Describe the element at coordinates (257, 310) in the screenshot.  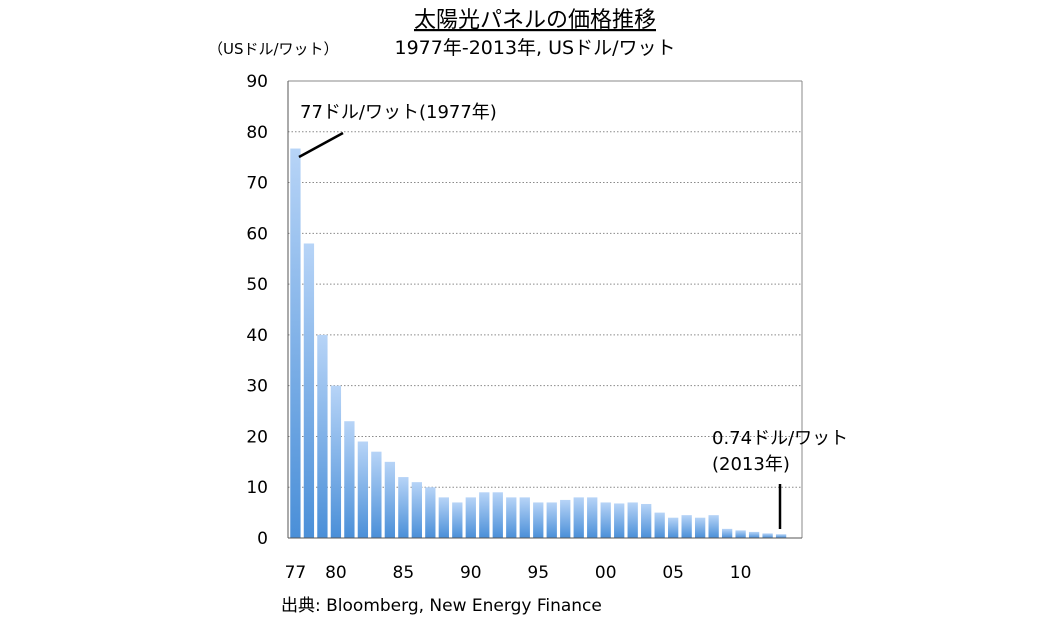
I see `y-tick-labels: 0 10 20 30 40 50 60 70 80 90` at that location.